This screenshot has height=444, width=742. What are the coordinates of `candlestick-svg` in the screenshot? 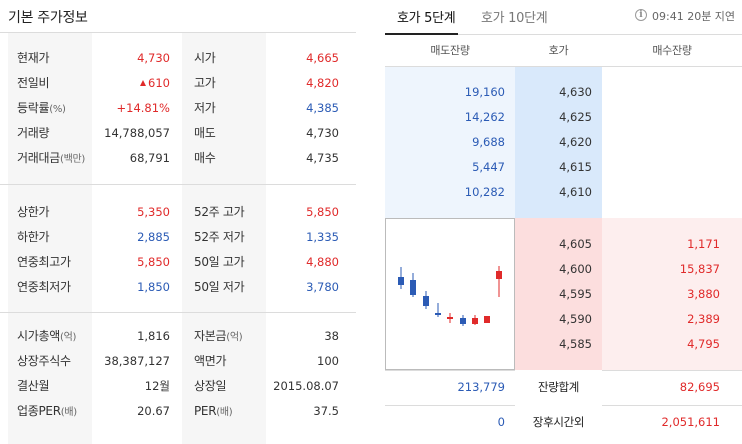 It's located at (450, 296).